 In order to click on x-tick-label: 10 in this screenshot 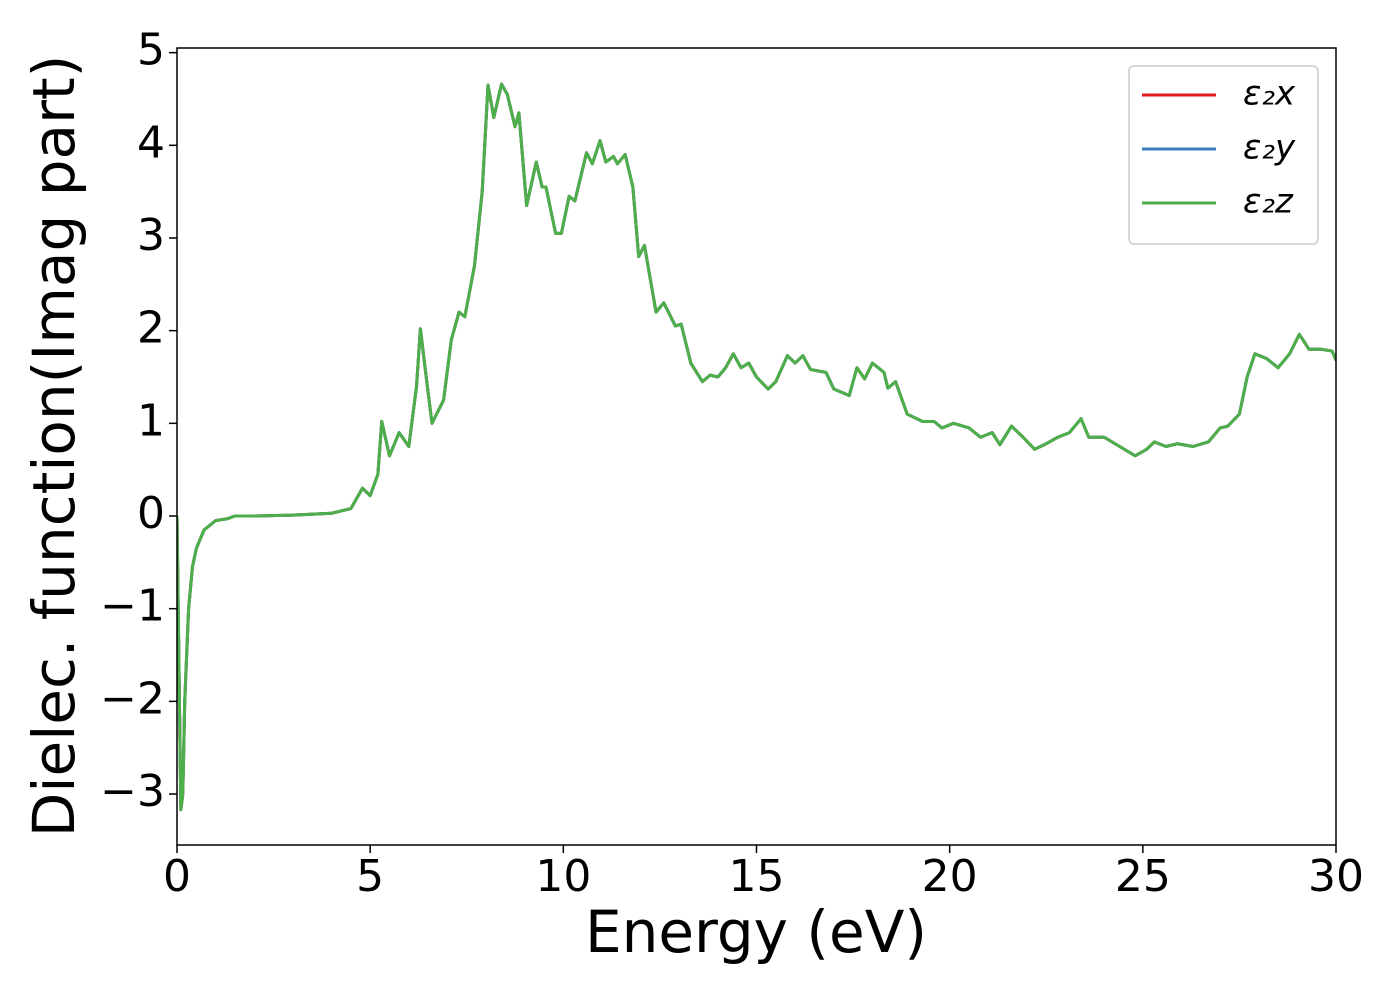, I will do `click(563, 876)`.